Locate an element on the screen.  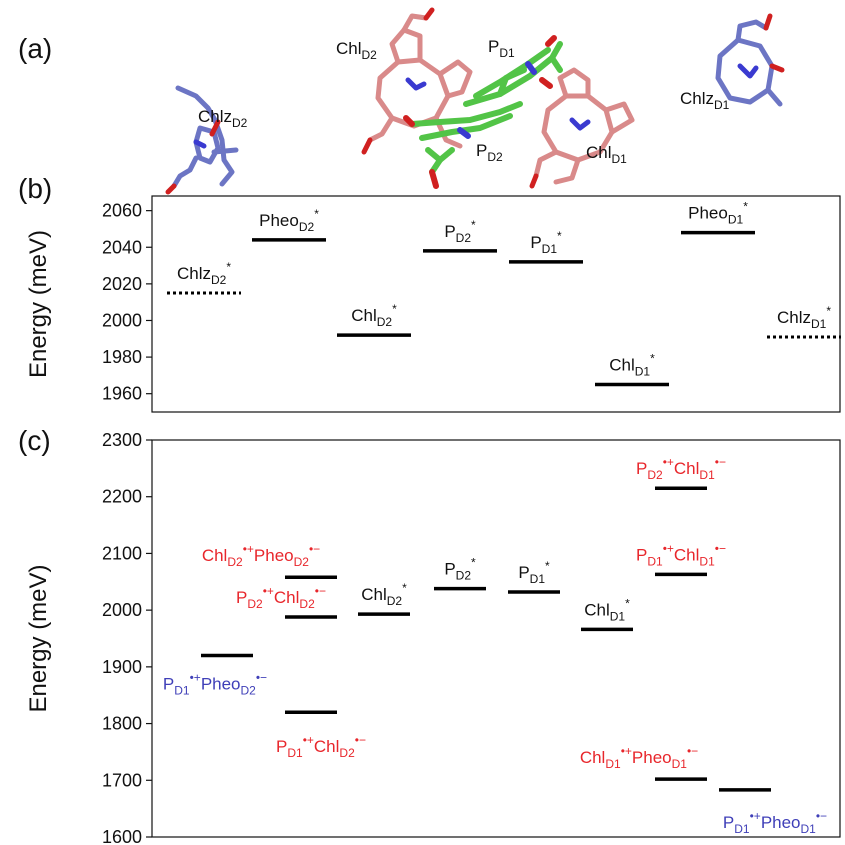
panel-label-b: (b) is located at coordinates (35, 188).